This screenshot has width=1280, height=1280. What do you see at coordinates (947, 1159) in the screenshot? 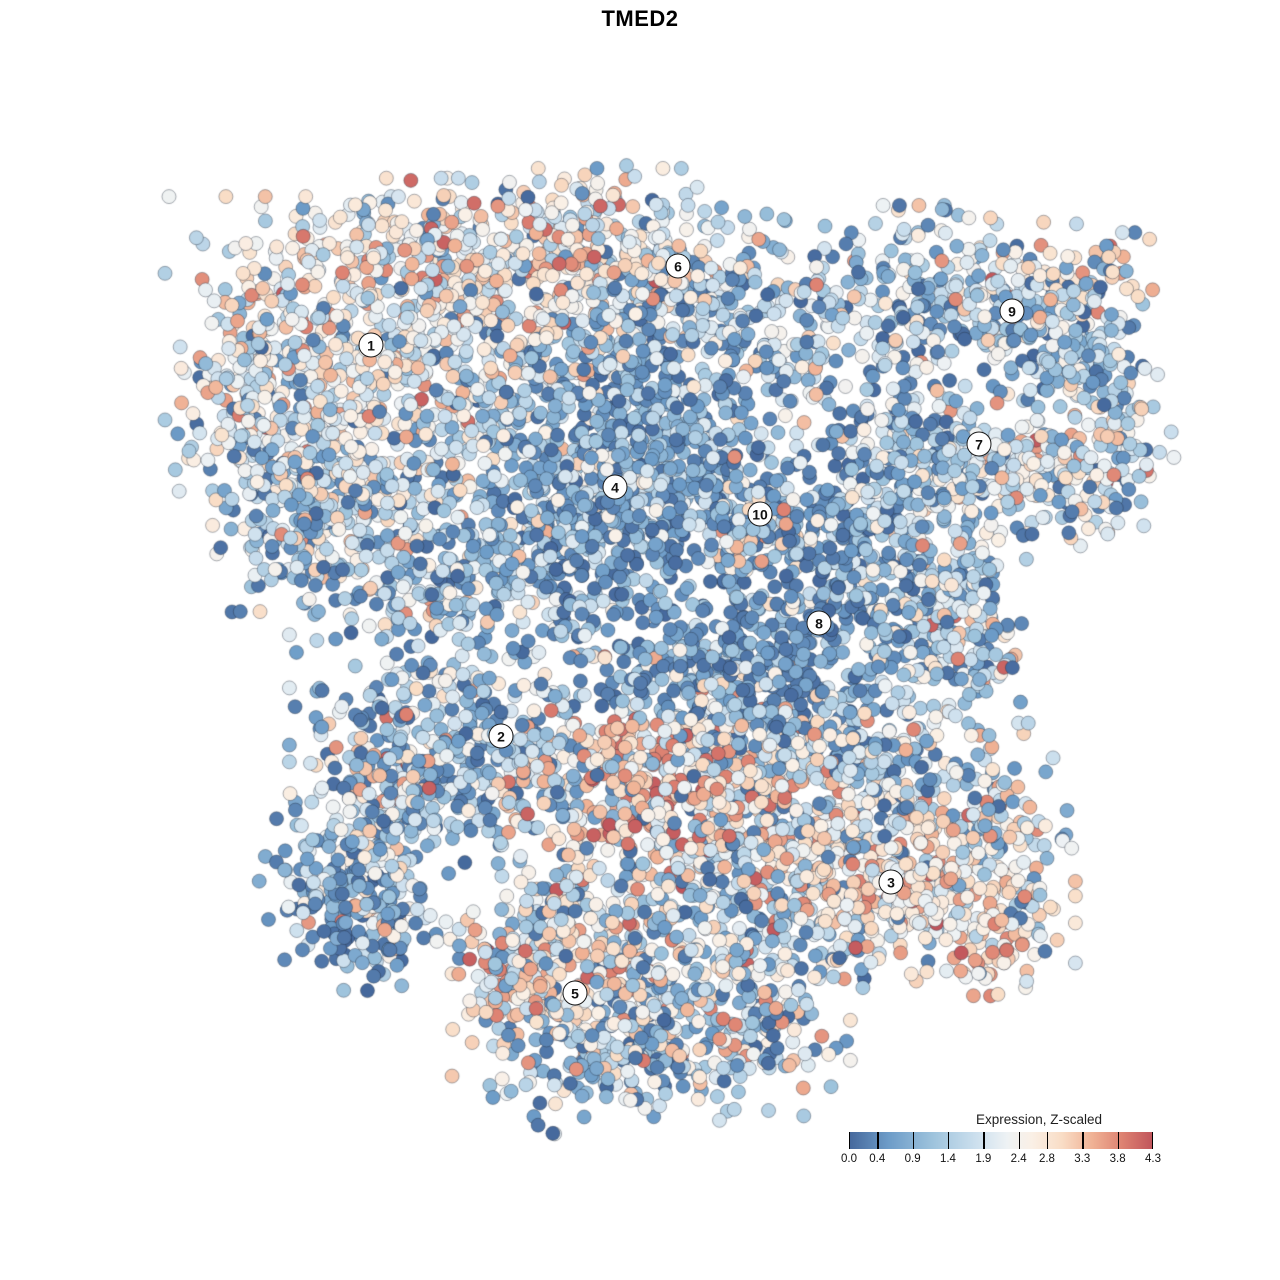
I see `legend-tick-label: 1.4` at bounding box center [947, 1159].